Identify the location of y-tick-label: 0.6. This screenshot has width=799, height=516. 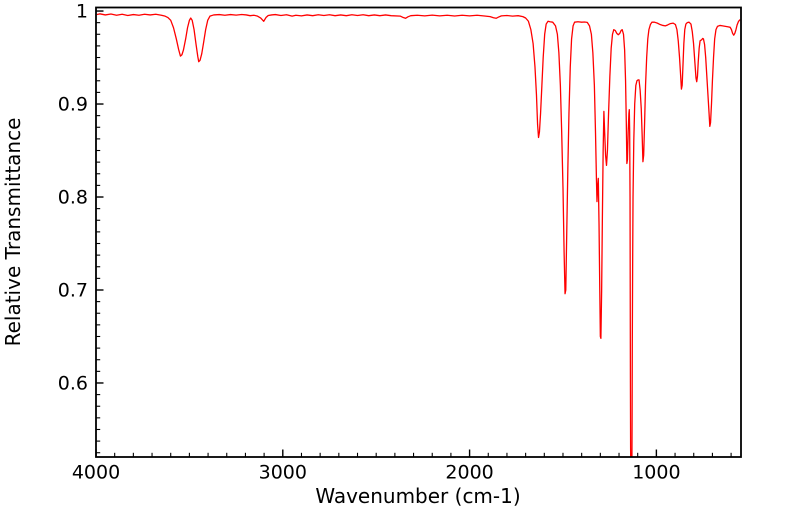
(73, 383).